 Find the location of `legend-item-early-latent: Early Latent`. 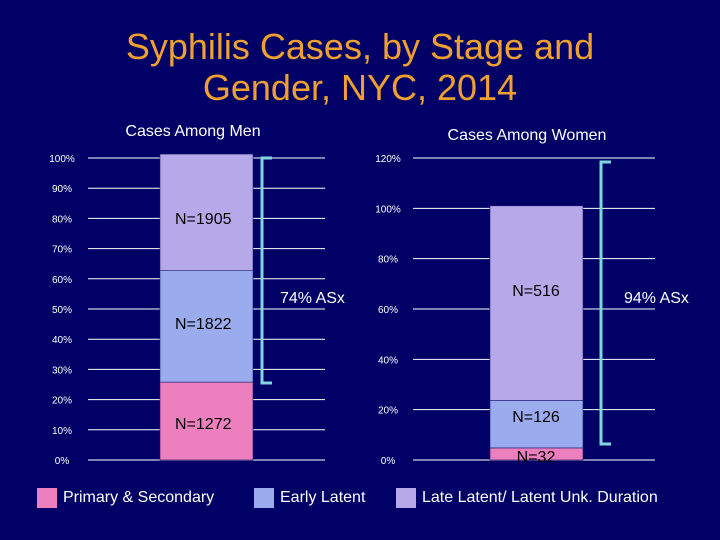

legend-item-early-latent: Early Latent is located at coordinates (309, 498).